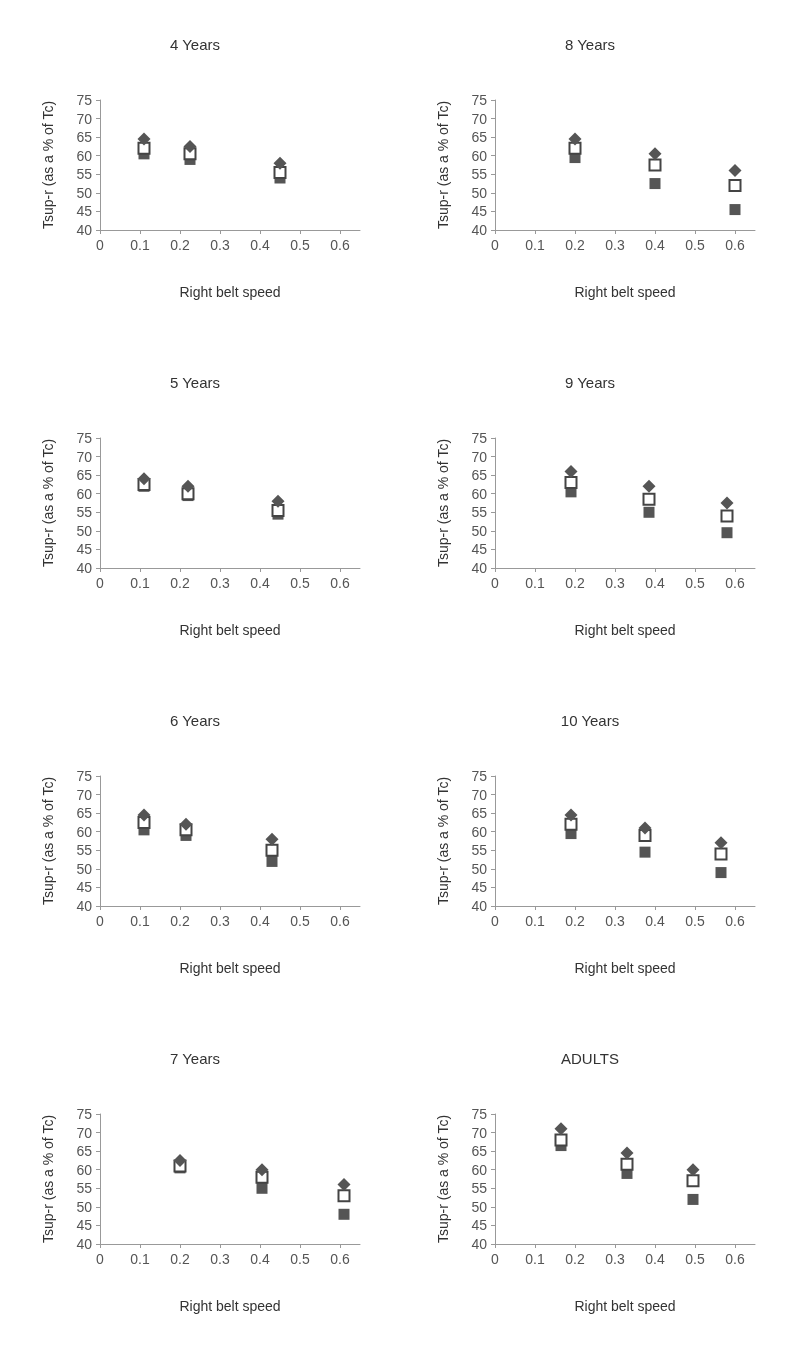 The width and height of the screenshot is (791, 1369). What do you see at coordinates (590, 720) in the screenshot?
I see `chart-title: 10 Years` at bounding box center [590, 720].